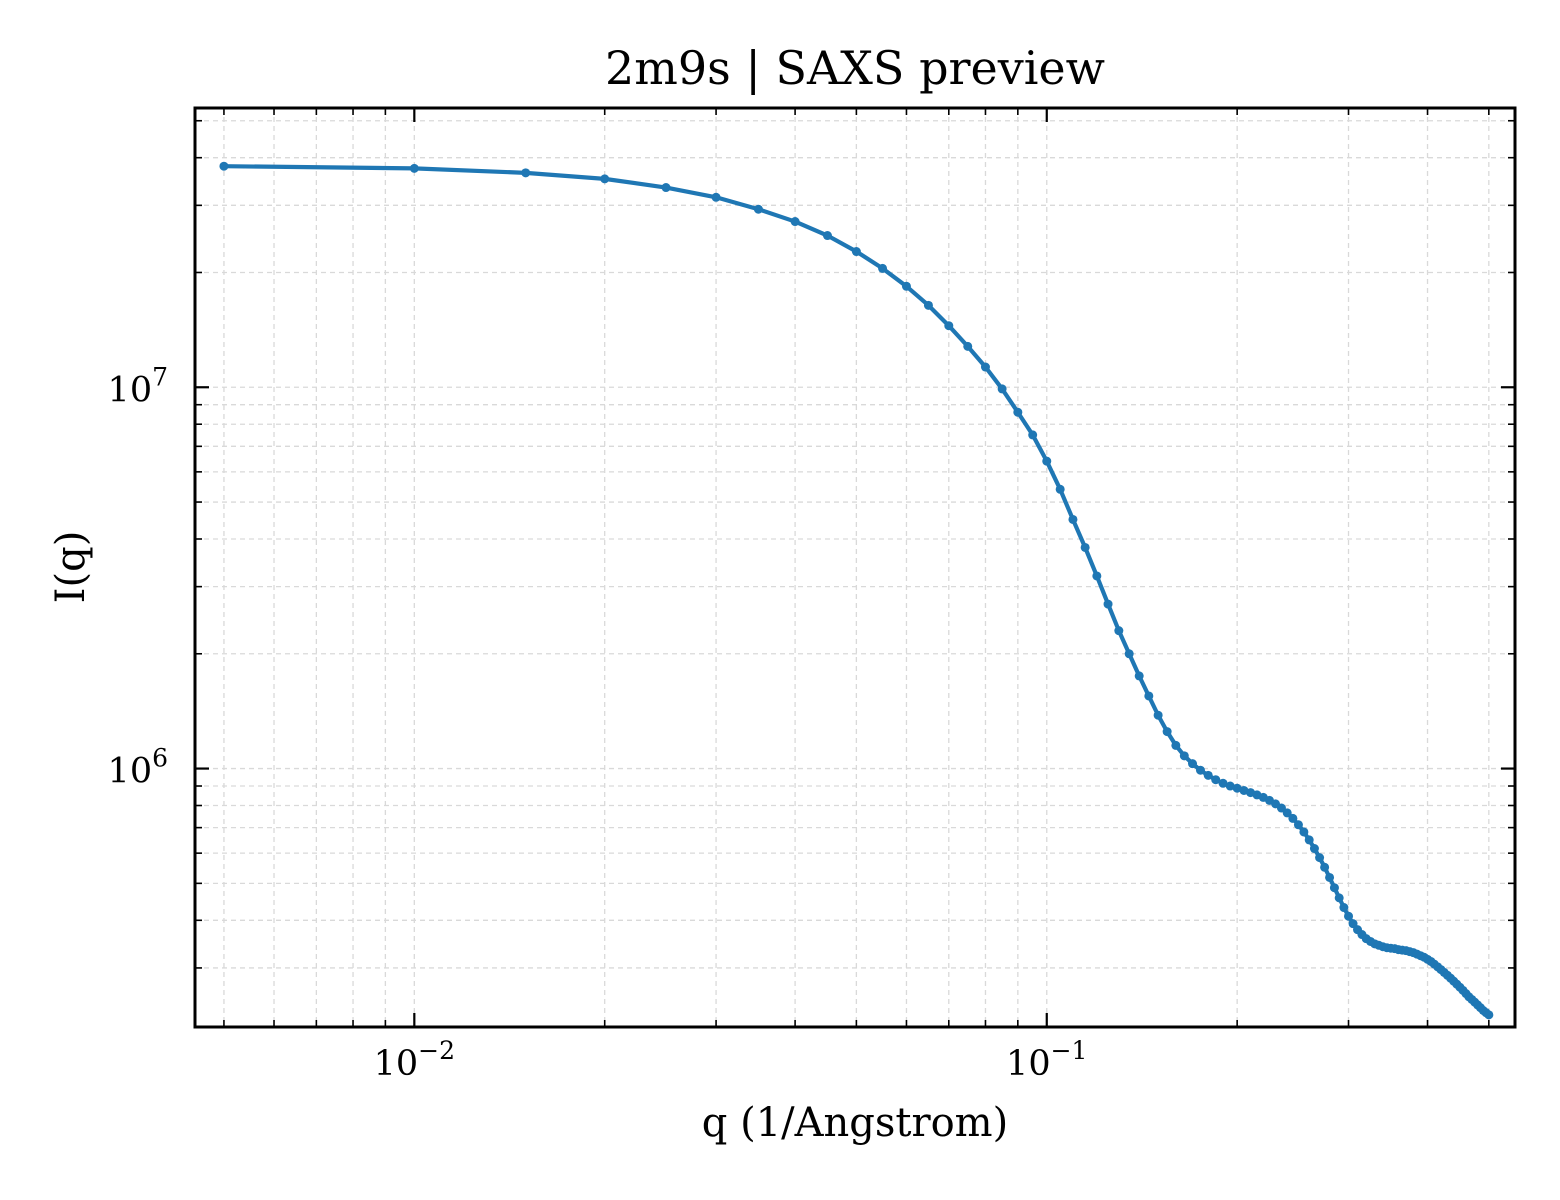  Describe the element at coordinates (855, 1123) in the screenshot. I see `x-axis-label: q (1/Angstrom)` at that location.